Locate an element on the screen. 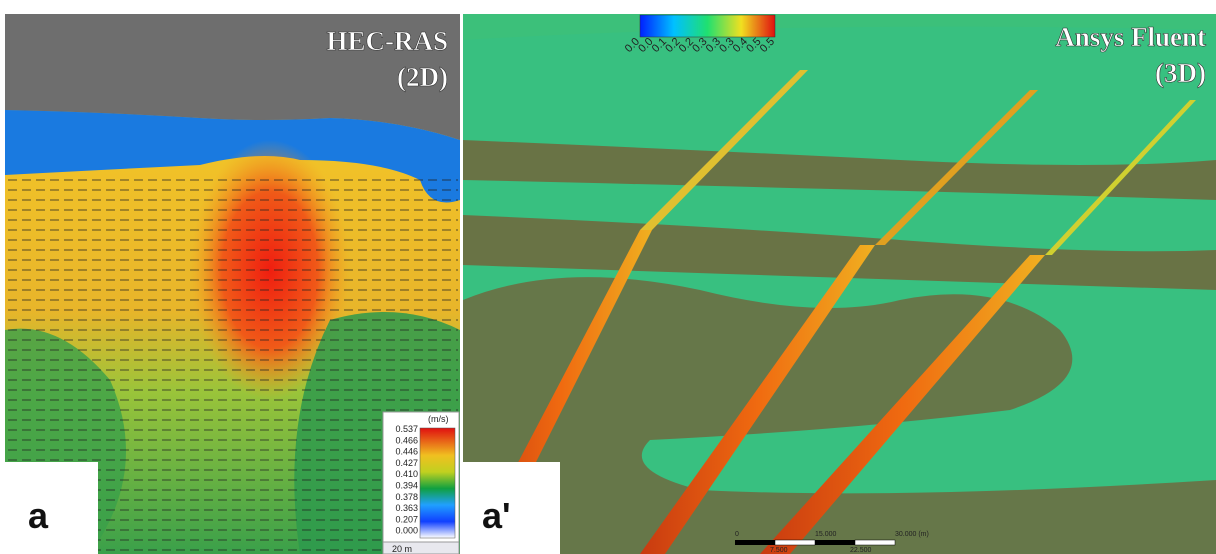  scale-label: 15.000 is located at coordinates (826, 534).